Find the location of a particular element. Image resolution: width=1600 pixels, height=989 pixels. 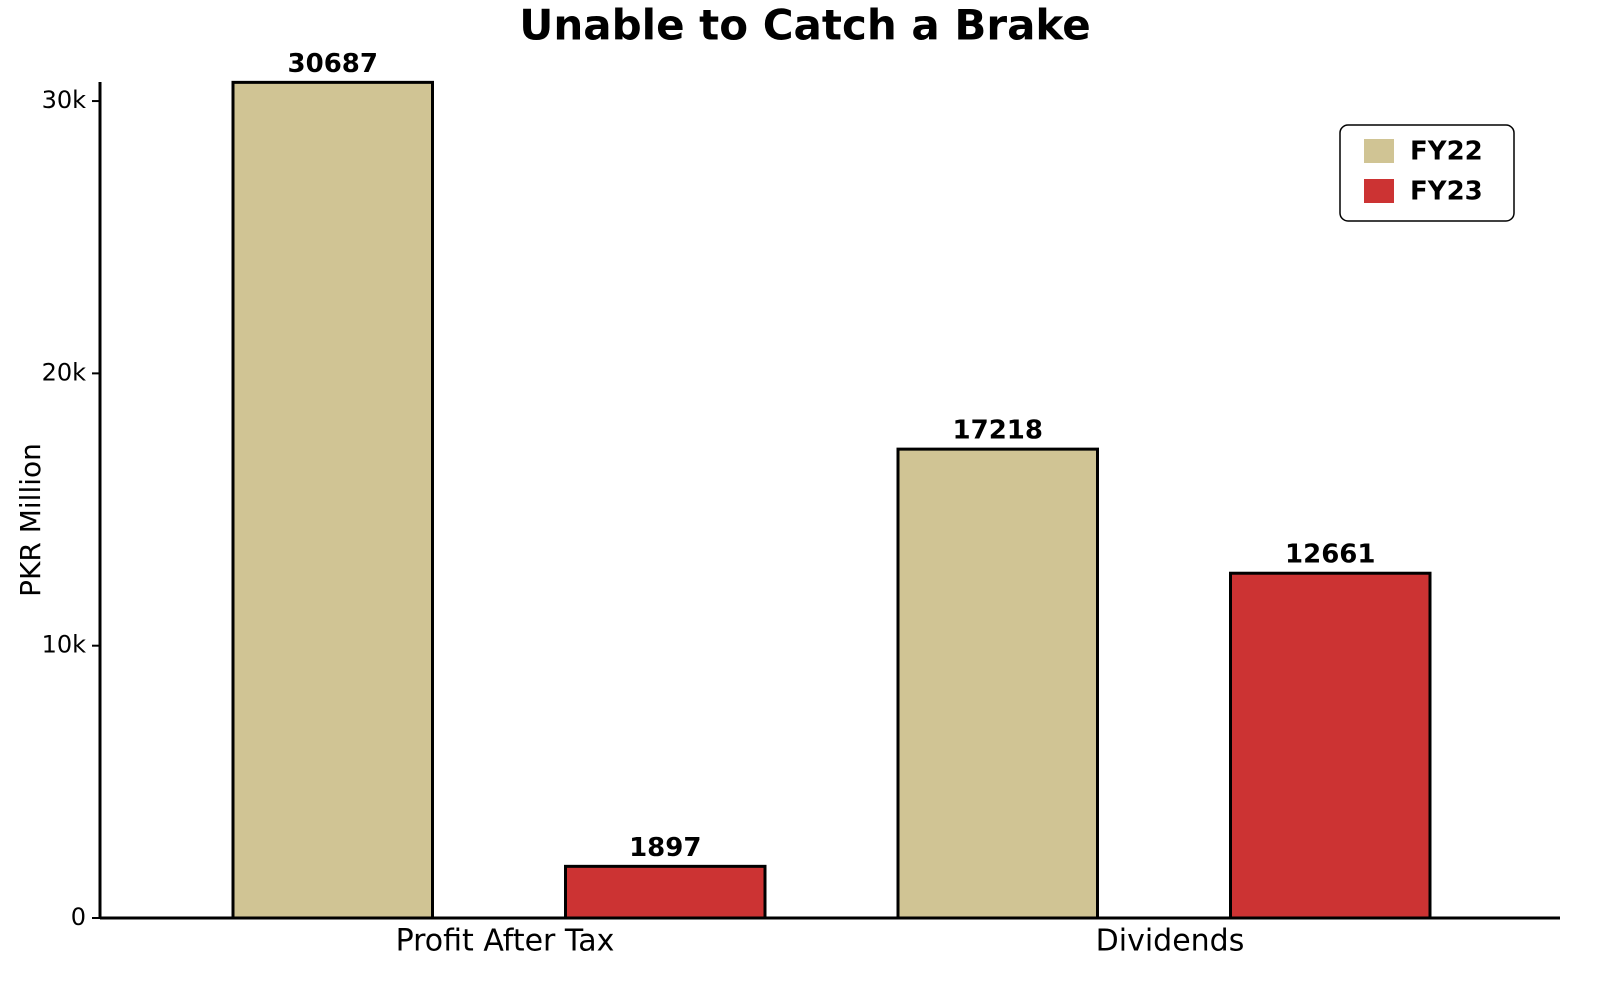

x-tick-label: Profit After Tax is located at coordinates (505, 941).